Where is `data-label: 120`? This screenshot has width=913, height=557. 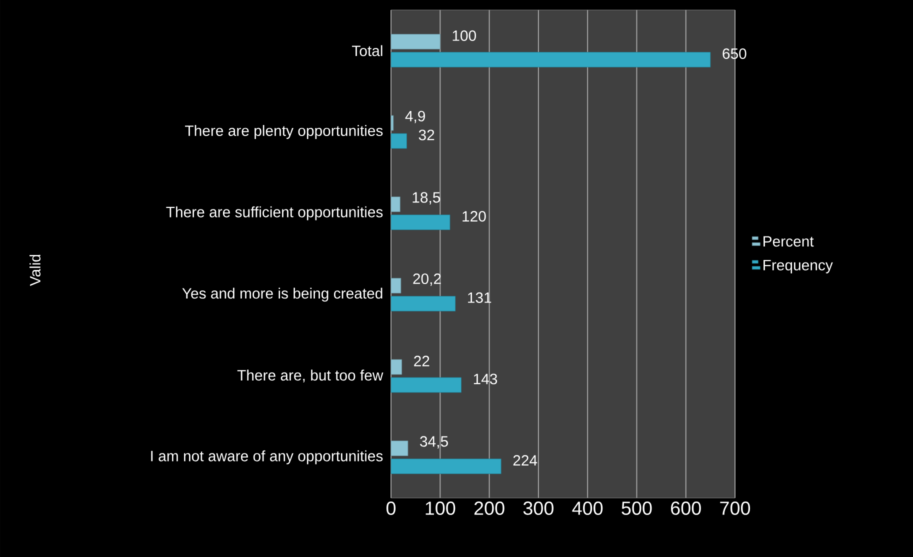 data-label: 120 is located at coordinates (474, 216).